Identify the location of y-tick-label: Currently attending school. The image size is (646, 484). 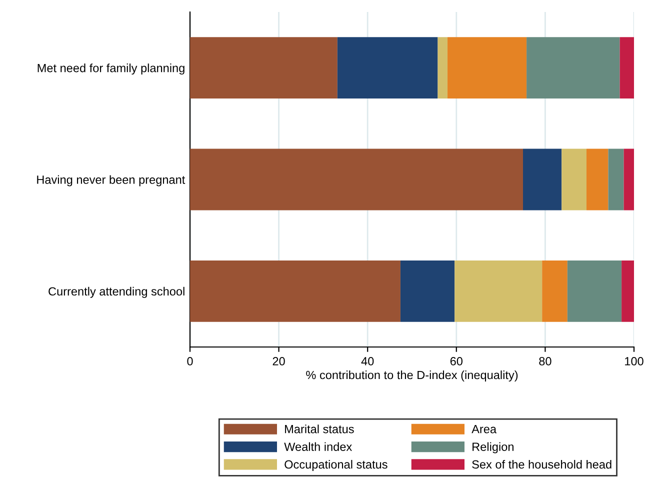
(116, 292).